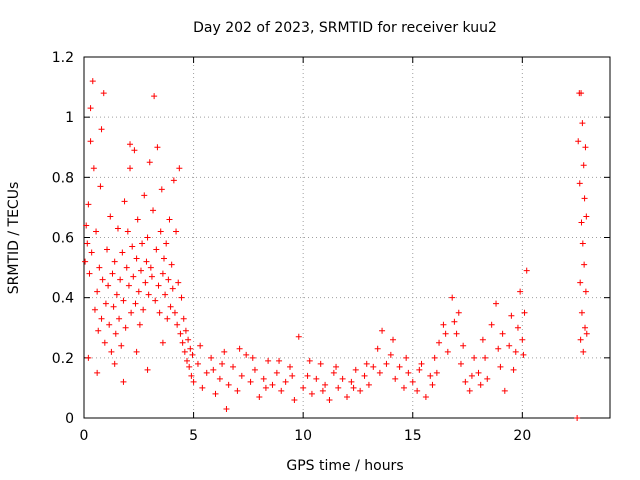 The width and height of the screenshot is (640, 480). I want to click on y-axis-label: SRMTID / TECUs, so click(14, 238).